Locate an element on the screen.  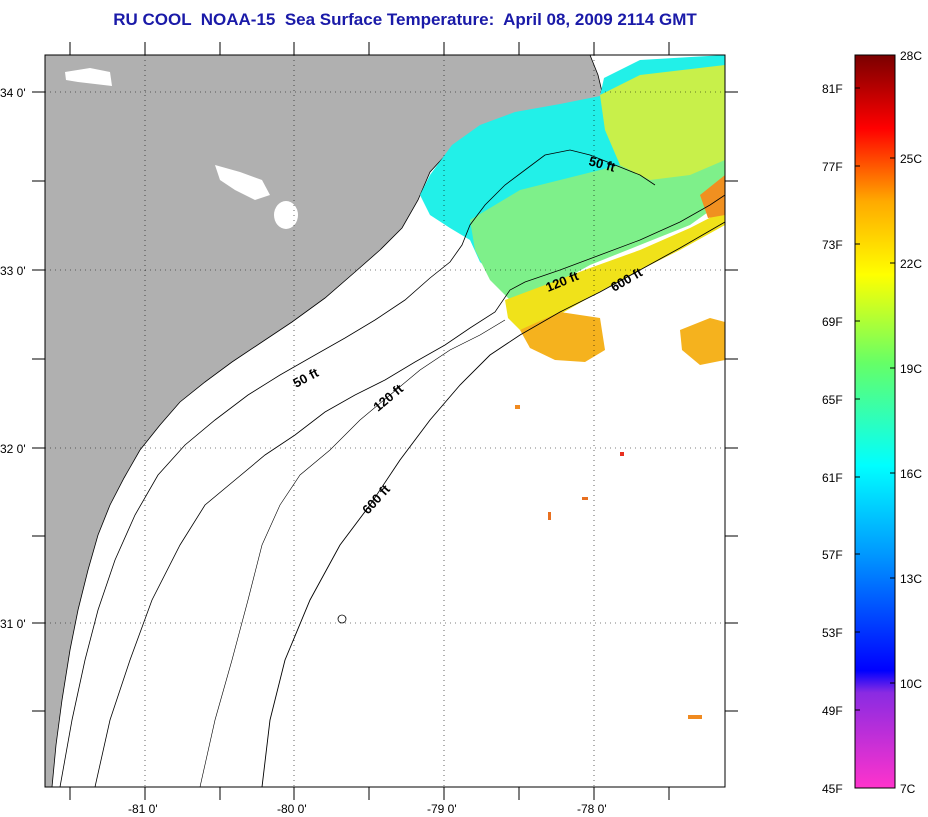
lon-label-80: -80 0' is located at coordinates (292, 809).